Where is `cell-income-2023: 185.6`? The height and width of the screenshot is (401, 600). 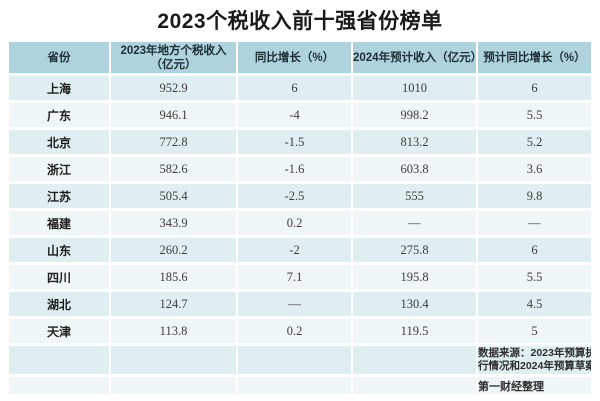 cell-income-2023: 185.6 is located at coordinates (173, 277).